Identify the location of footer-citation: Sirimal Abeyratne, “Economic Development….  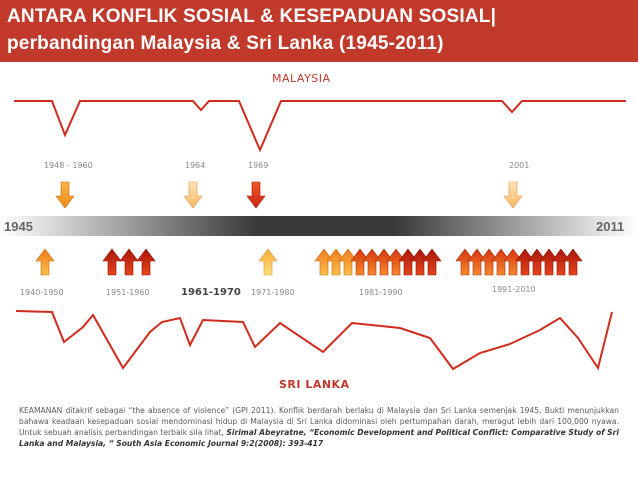
(319, 438).